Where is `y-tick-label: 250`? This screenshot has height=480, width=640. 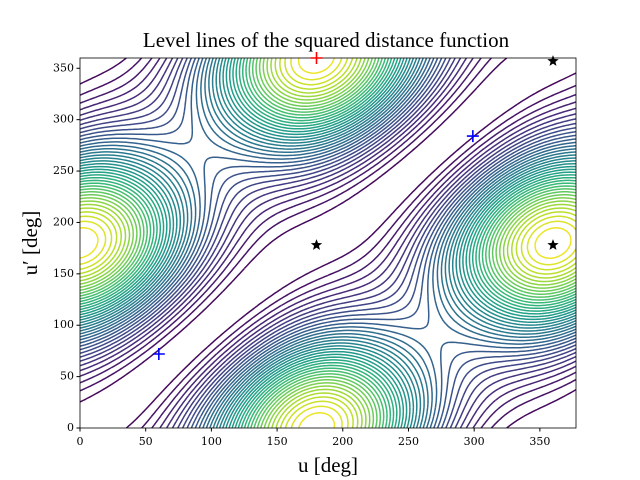
y-tick-label: 250 is located at coordinates (63, 170).